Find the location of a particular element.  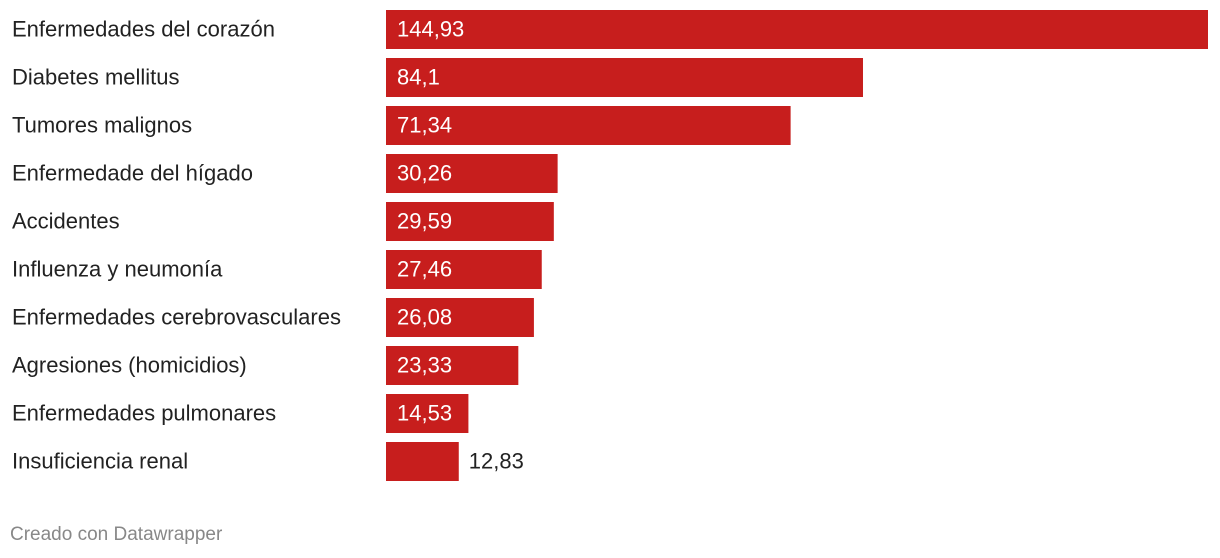

value-label: 23,33 is located at coordinates (424, 364).